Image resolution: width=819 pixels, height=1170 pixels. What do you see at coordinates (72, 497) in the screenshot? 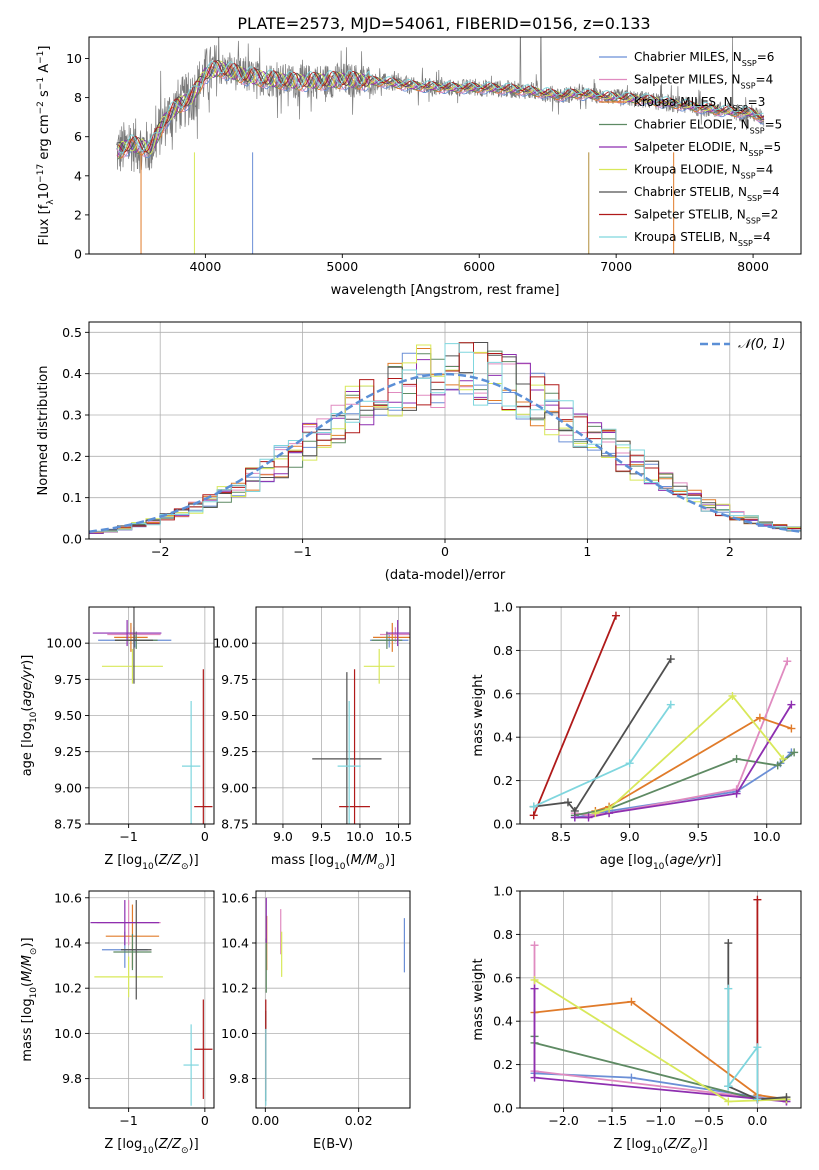
I see `y-tick-label: 0.1` at bounding box center [72, 497].